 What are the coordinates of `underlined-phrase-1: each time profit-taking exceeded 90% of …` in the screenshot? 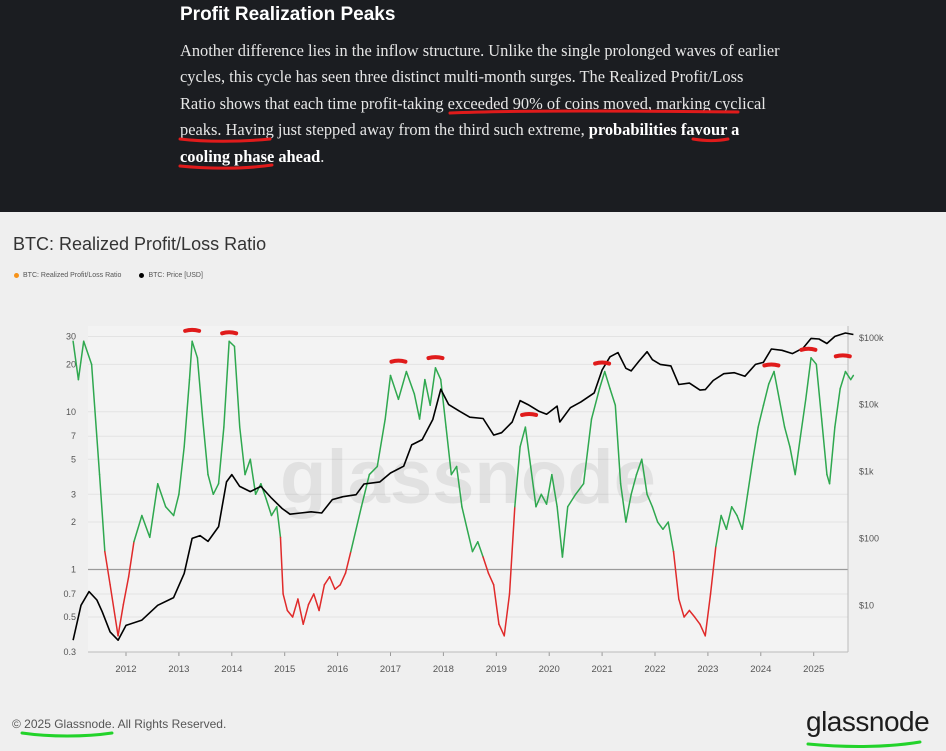 It's located at (470, 103).